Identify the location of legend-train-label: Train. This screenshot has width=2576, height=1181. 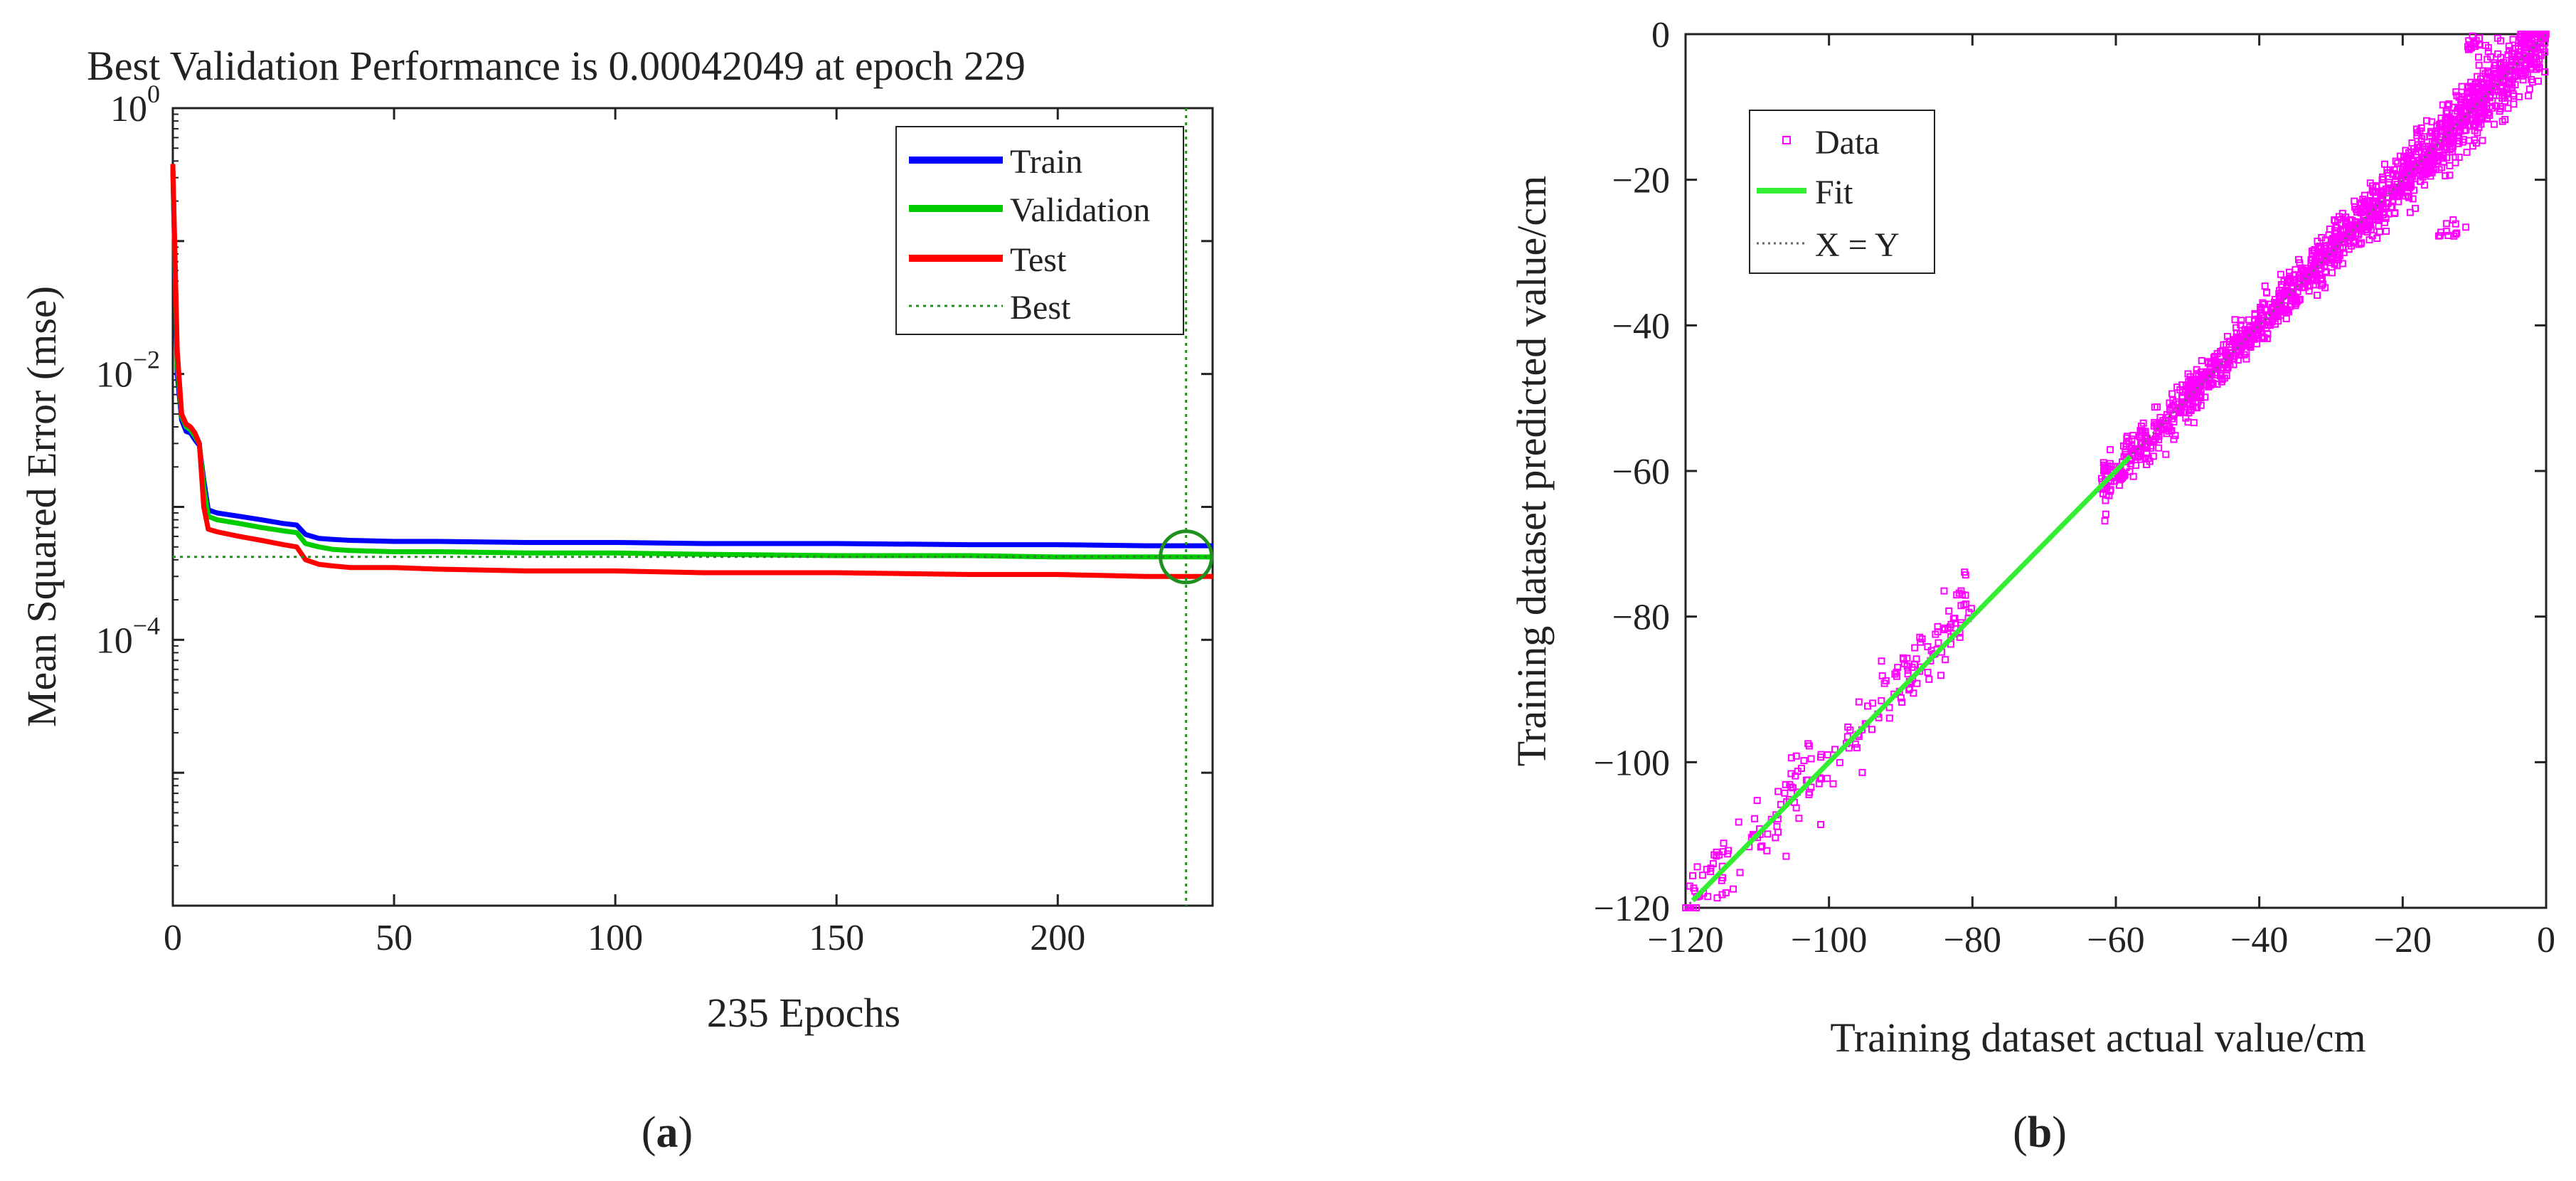
(1046, 162).